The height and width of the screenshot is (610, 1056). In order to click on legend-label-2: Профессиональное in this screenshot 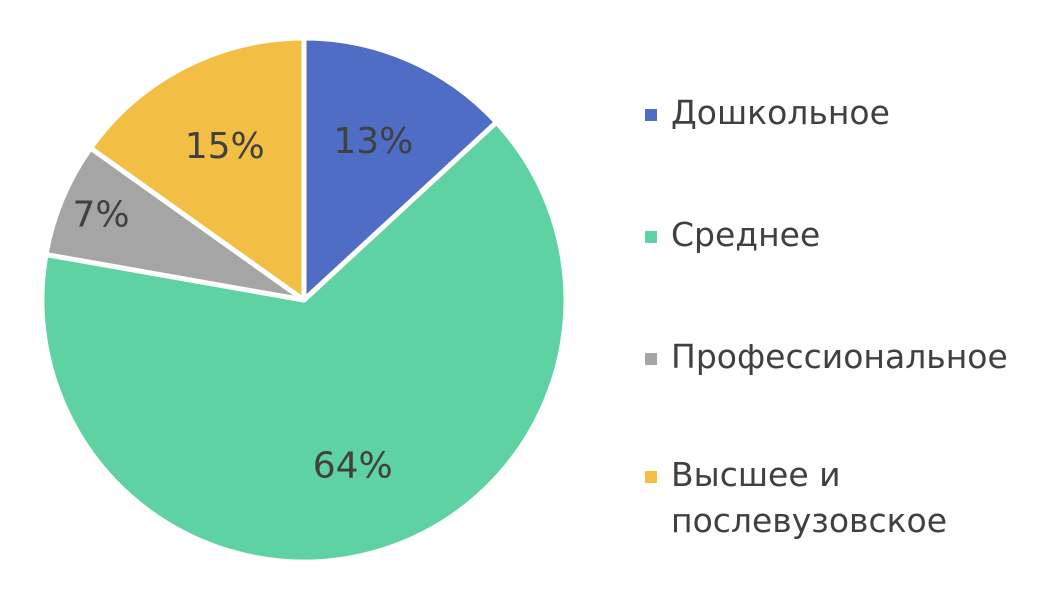, I will do `click(839, 356)`.